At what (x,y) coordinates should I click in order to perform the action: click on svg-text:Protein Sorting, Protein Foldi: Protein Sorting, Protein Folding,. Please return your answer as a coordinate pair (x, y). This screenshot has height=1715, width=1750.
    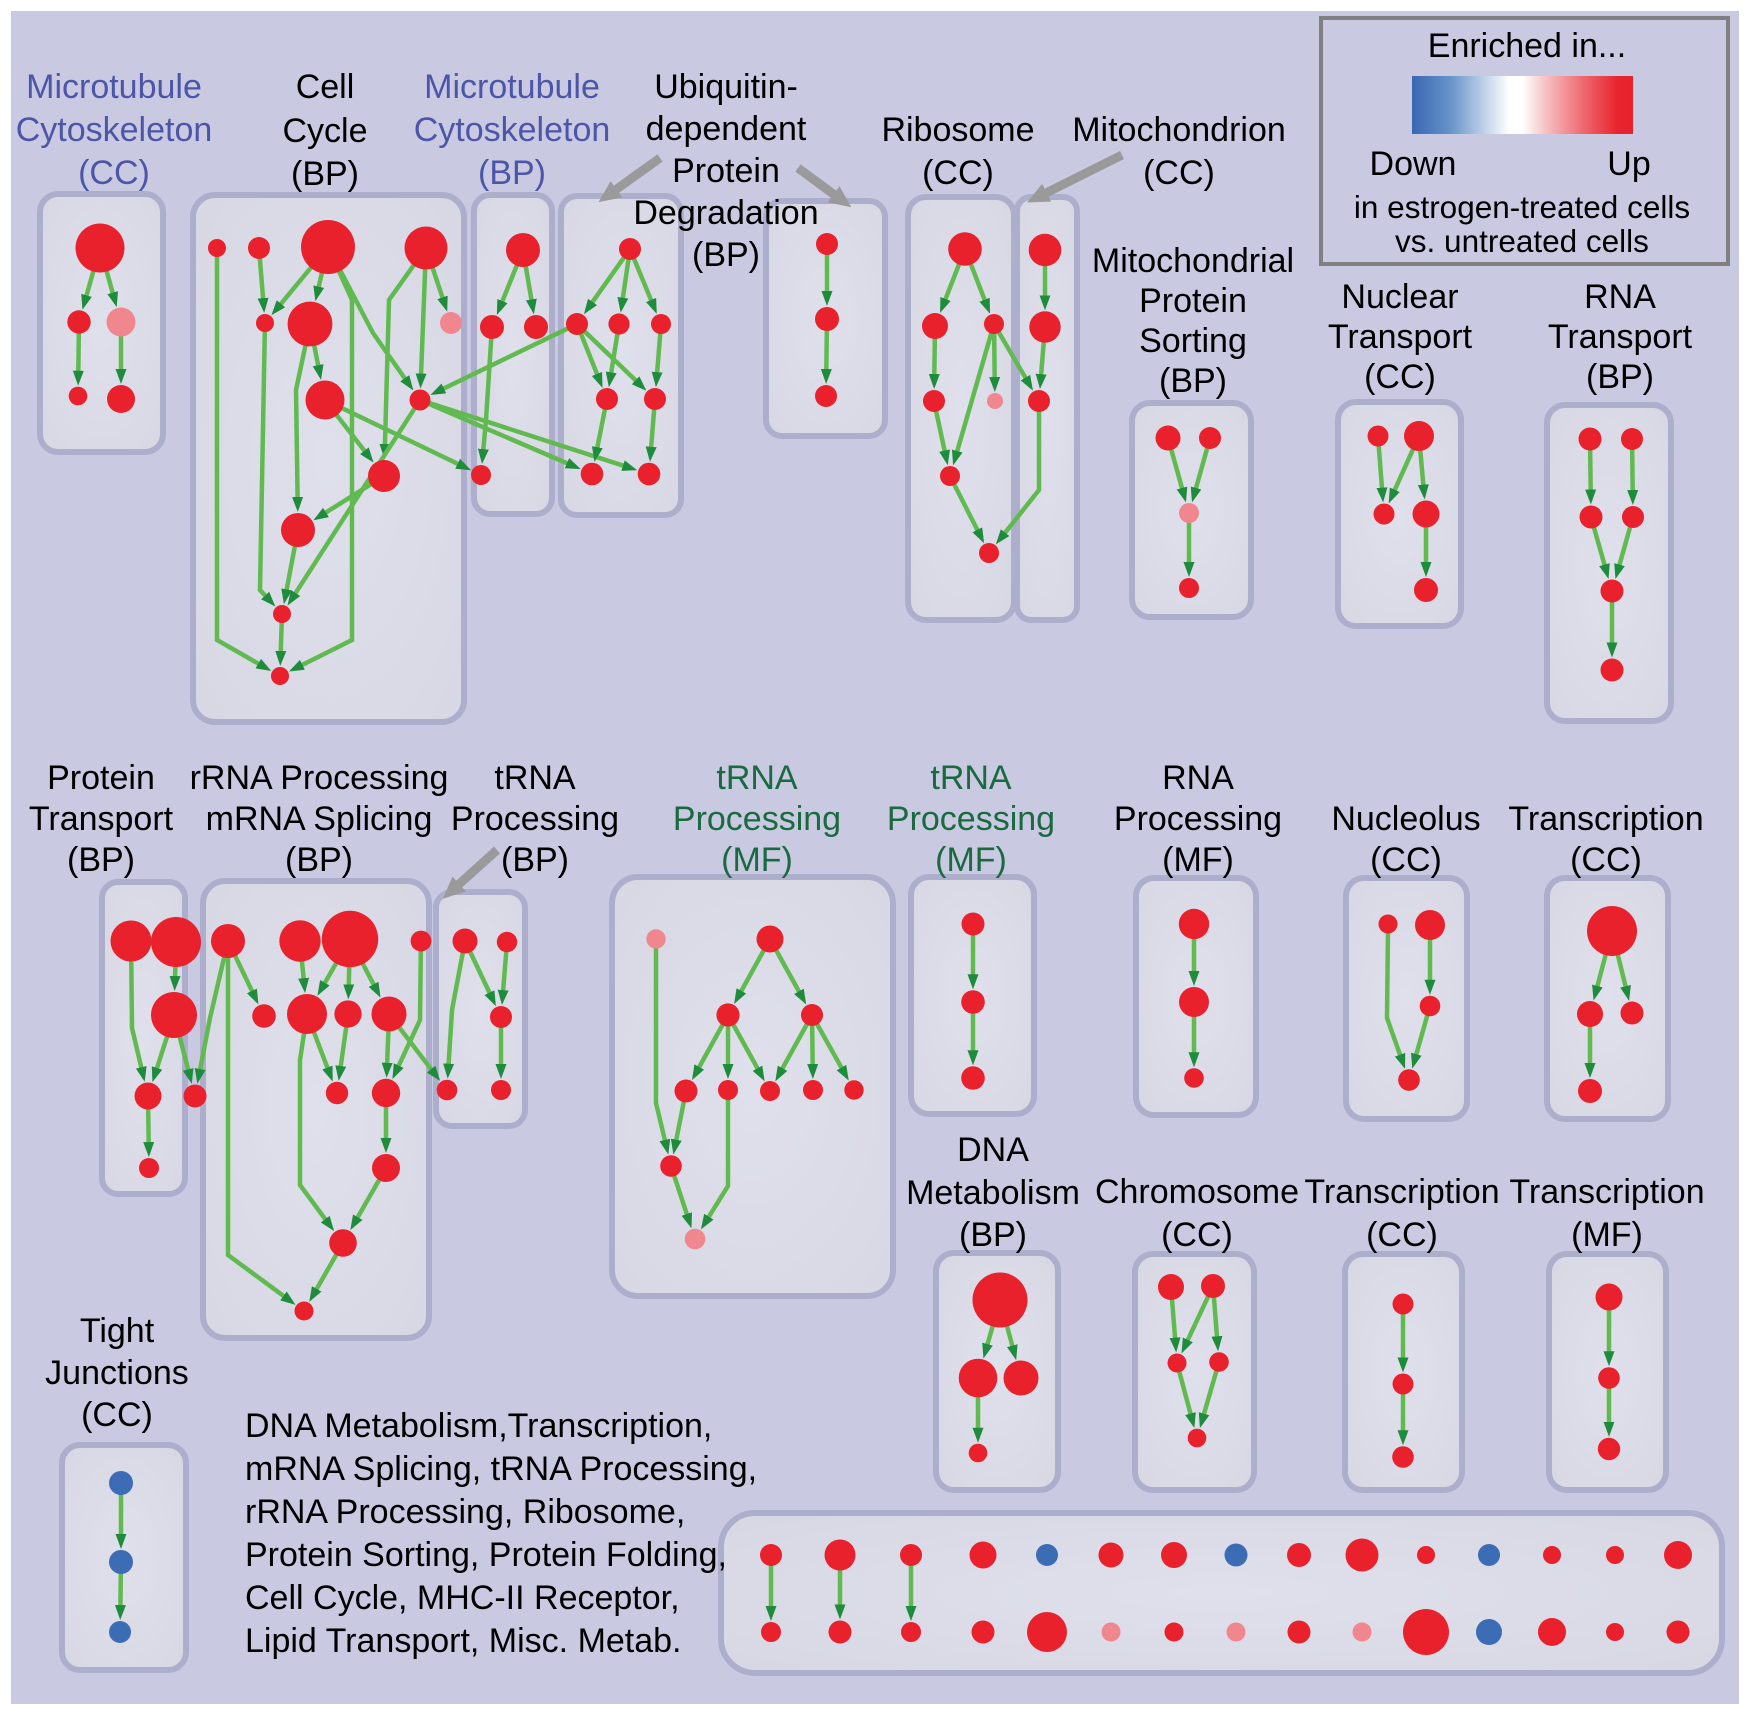
    Looking at the image, I should click on (486, 1555).